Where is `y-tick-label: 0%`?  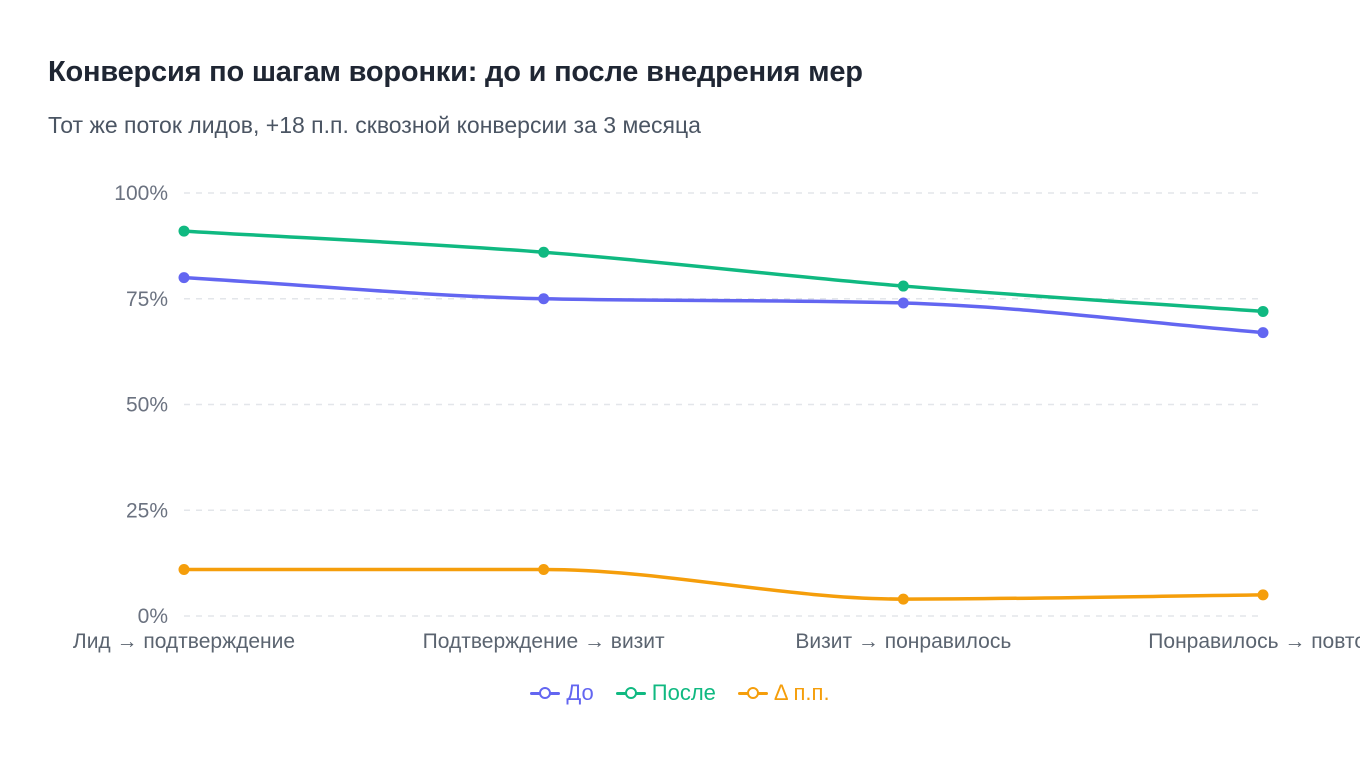
y-tick-label: 0% is located at coordinates (153, 616).